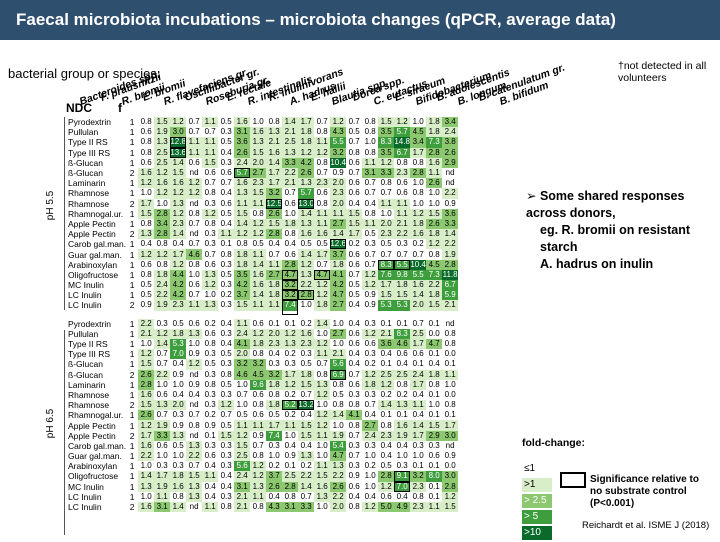 This screenshot has width=720, height=542. Describe the element at coordinates (194, 405) in the screenshot. I see `fold-change-cell: nd` at that location.